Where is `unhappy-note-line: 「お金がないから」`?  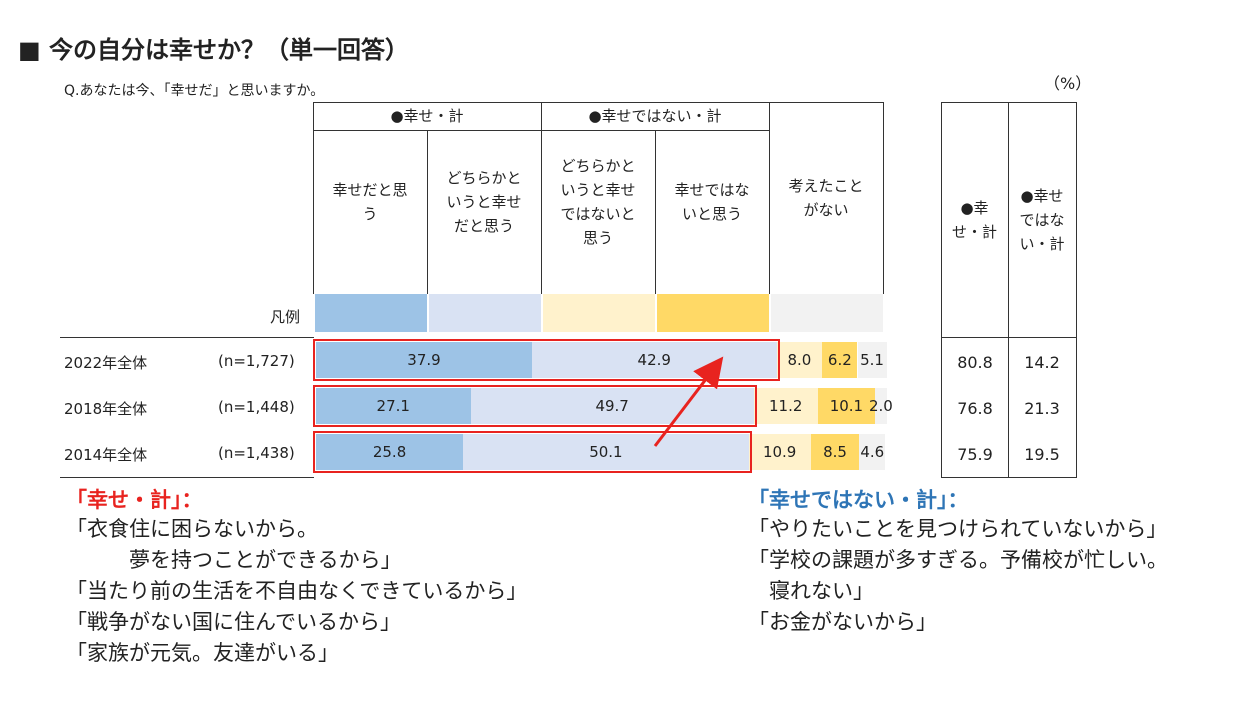 unhappy-note-line: 「お金がないから」 is located at coordinates (842, 622).